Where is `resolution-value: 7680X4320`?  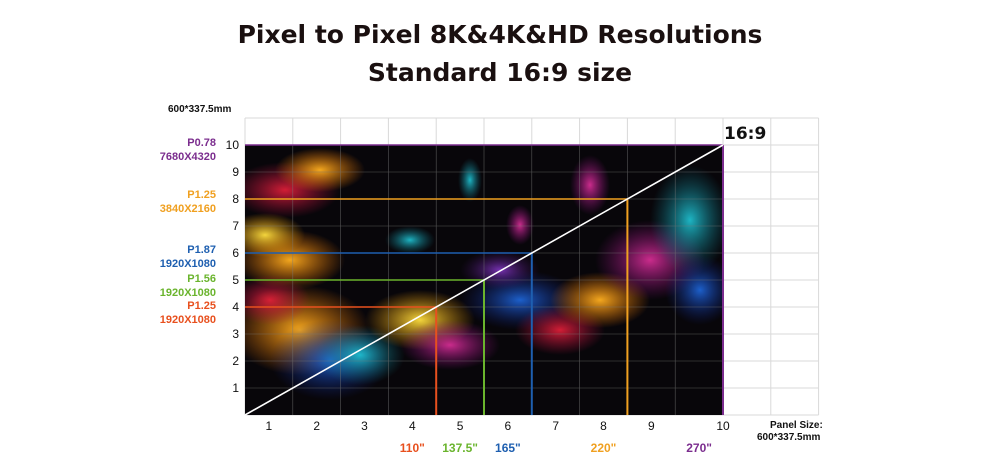
resolution-value: 7680X4320 is located at coordinates (187, 157).